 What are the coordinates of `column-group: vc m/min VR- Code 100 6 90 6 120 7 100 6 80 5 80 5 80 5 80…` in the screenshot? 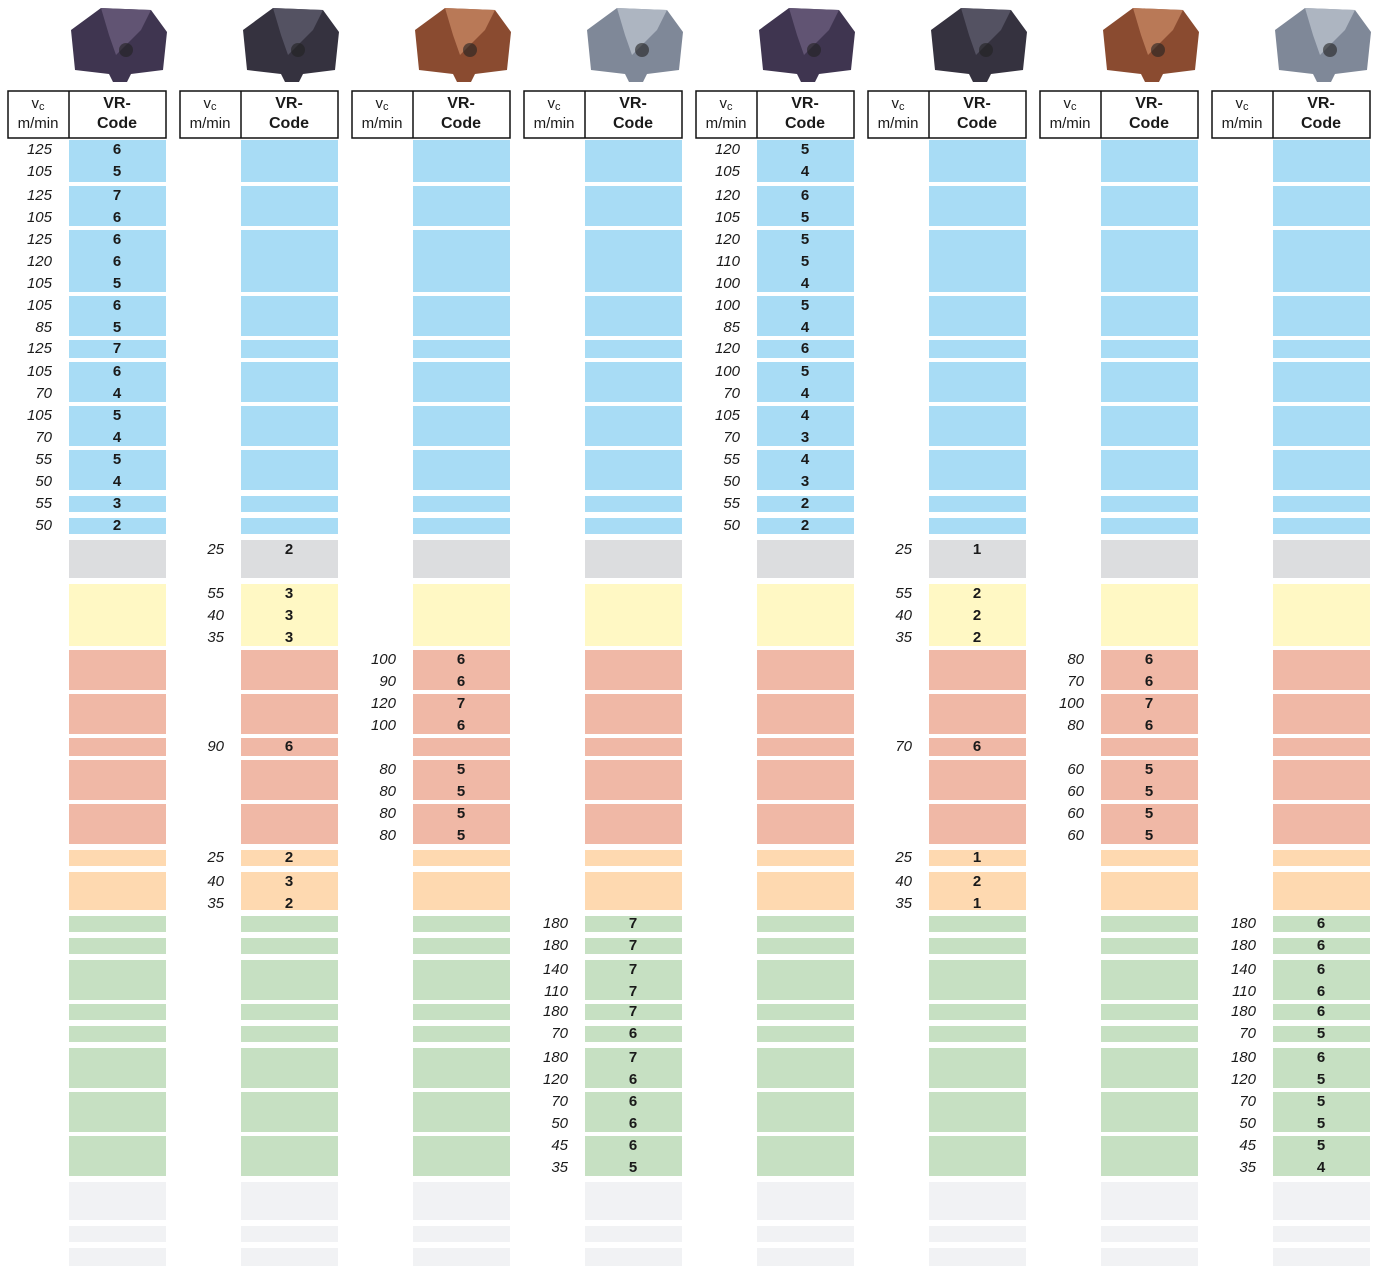 It's located at (431, 637).